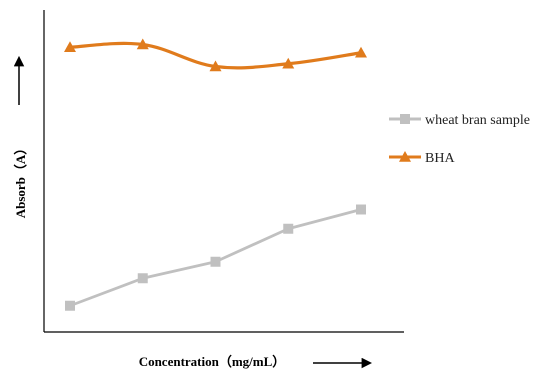 The image size is (558, 379). What do you see at coordinates (422, 158) in the screenshot?
I see `legend-item-bha: BHA` at bounding box center [422, 158].